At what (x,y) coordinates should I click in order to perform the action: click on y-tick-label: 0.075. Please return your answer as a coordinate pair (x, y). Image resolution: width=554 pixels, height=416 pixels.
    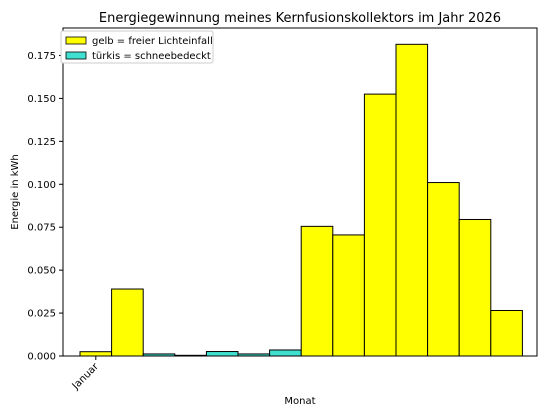
    Looking at the image, I should click on (41, 228).